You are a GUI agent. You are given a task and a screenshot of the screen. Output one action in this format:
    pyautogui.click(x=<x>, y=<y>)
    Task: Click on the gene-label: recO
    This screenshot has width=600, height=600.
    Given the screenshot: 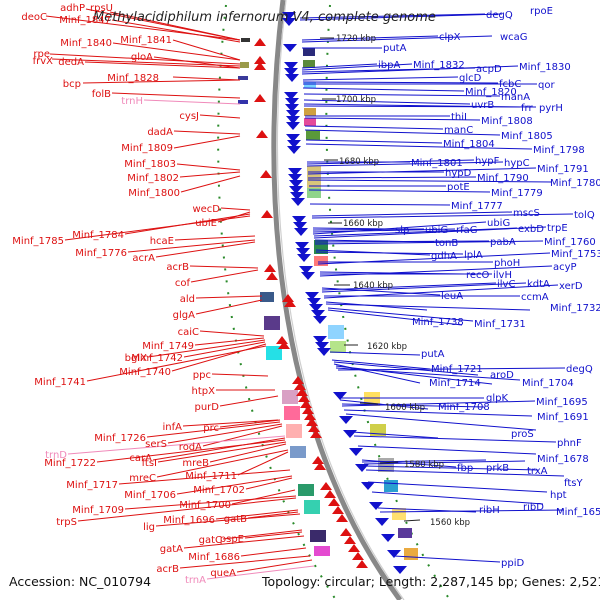 What is the action you would take?
    pyautogui.click(x=478, y=275)
    